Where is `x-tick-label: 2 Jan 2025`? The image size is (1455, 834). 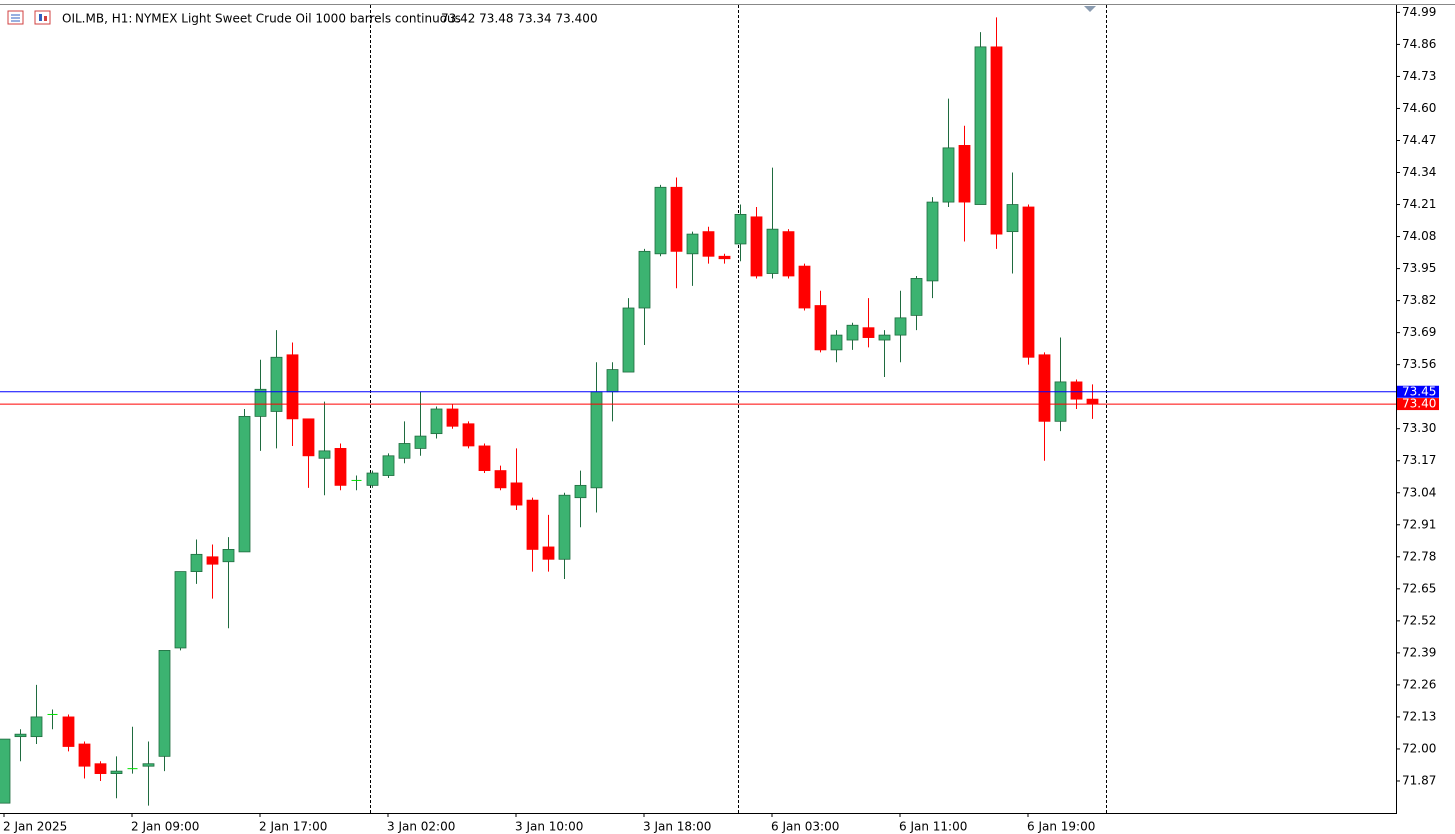 x-tick-label: 2 Jan 2025 is located at coordinates (35, 827).